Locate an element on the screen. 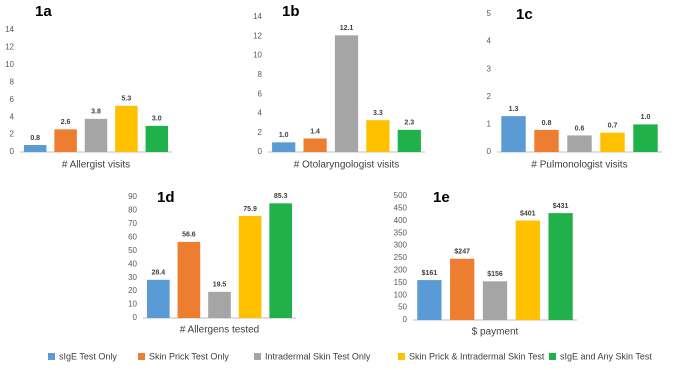  x-axis-label: $ payment is located at coordinates (495, 332).